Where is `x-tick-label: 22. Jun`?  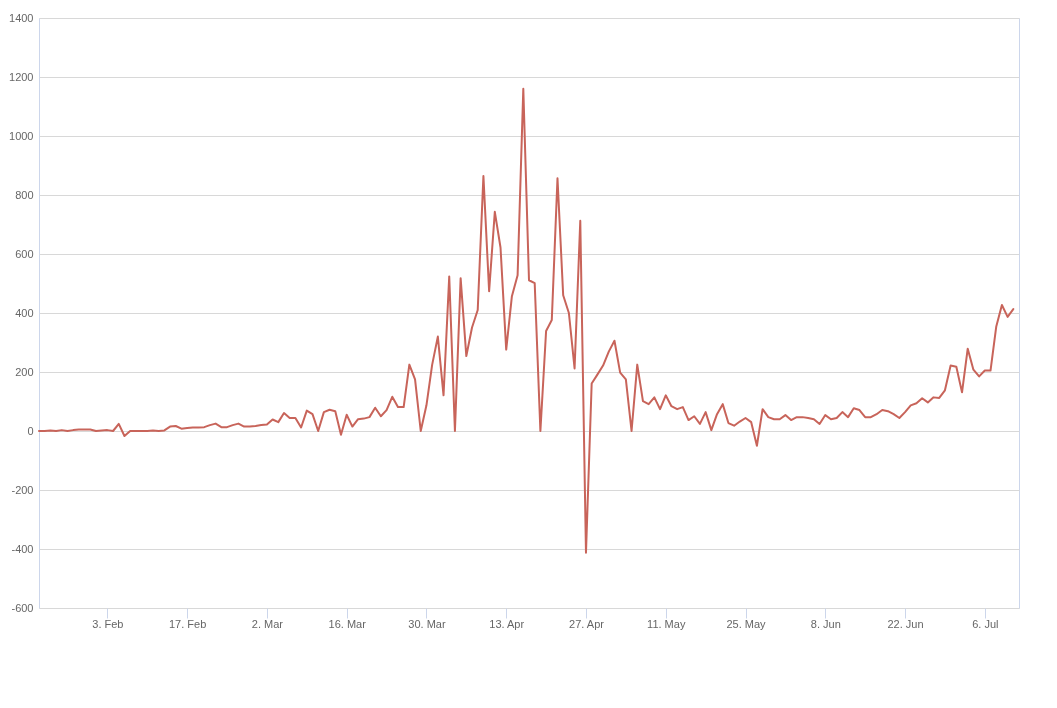
x-tick-label: 22. Jun is located at coordinates (905, 623).